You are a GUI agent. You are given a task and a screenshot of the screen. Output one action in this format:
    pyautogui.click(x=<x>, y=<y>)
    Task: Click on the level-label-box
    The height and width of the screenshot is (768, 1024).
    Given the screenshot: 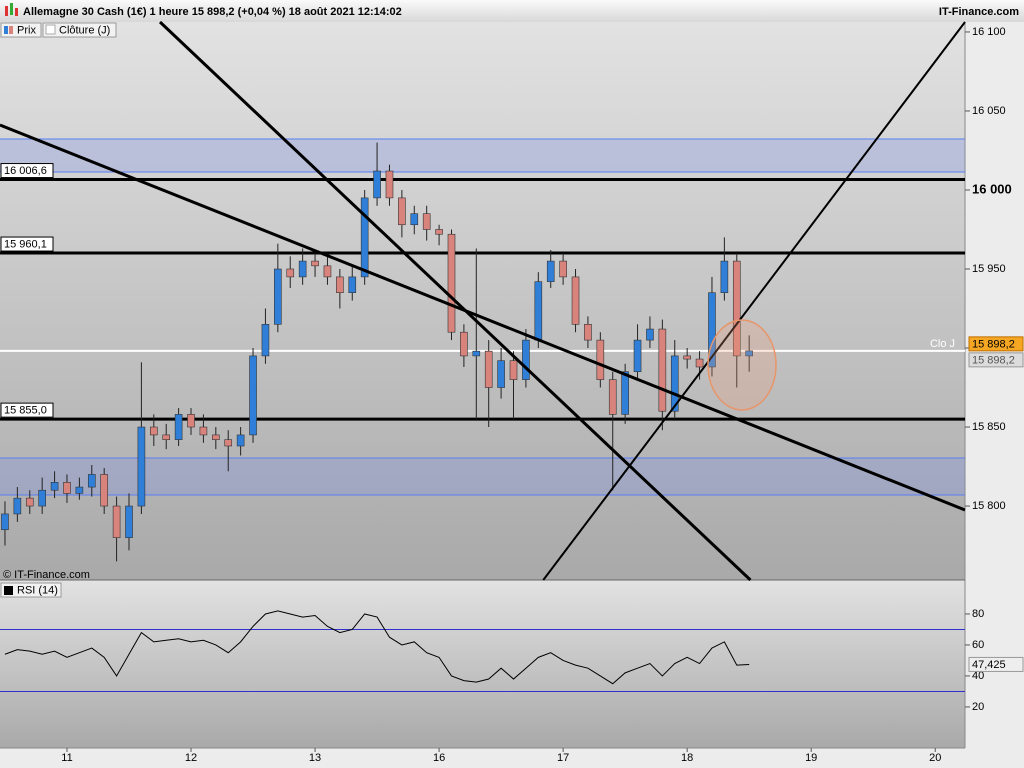 What is the action you would take?
    pyautogui.click(x=27, y=410)
    